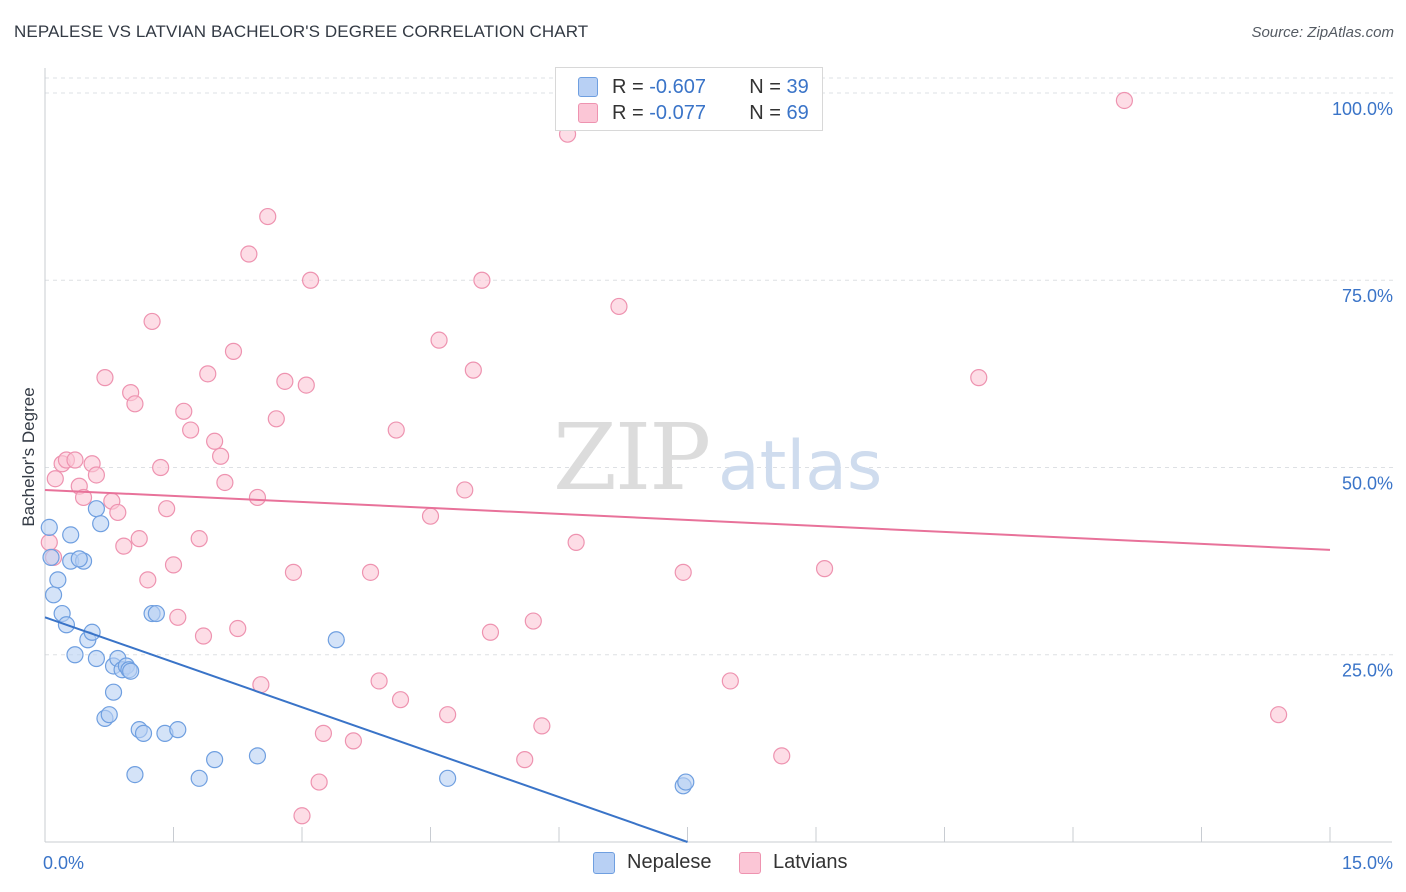  Describe the element at coordinates (1367, 863) in the screenshot. I see `x-tick-label: 15.0%` at that location.